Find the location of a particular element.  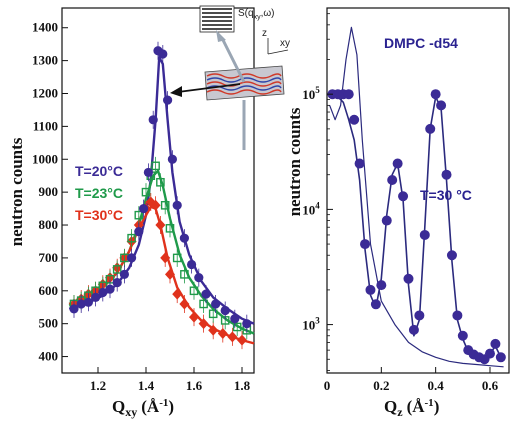

right-x-label-sub: z is located at coordinates (400, 412).